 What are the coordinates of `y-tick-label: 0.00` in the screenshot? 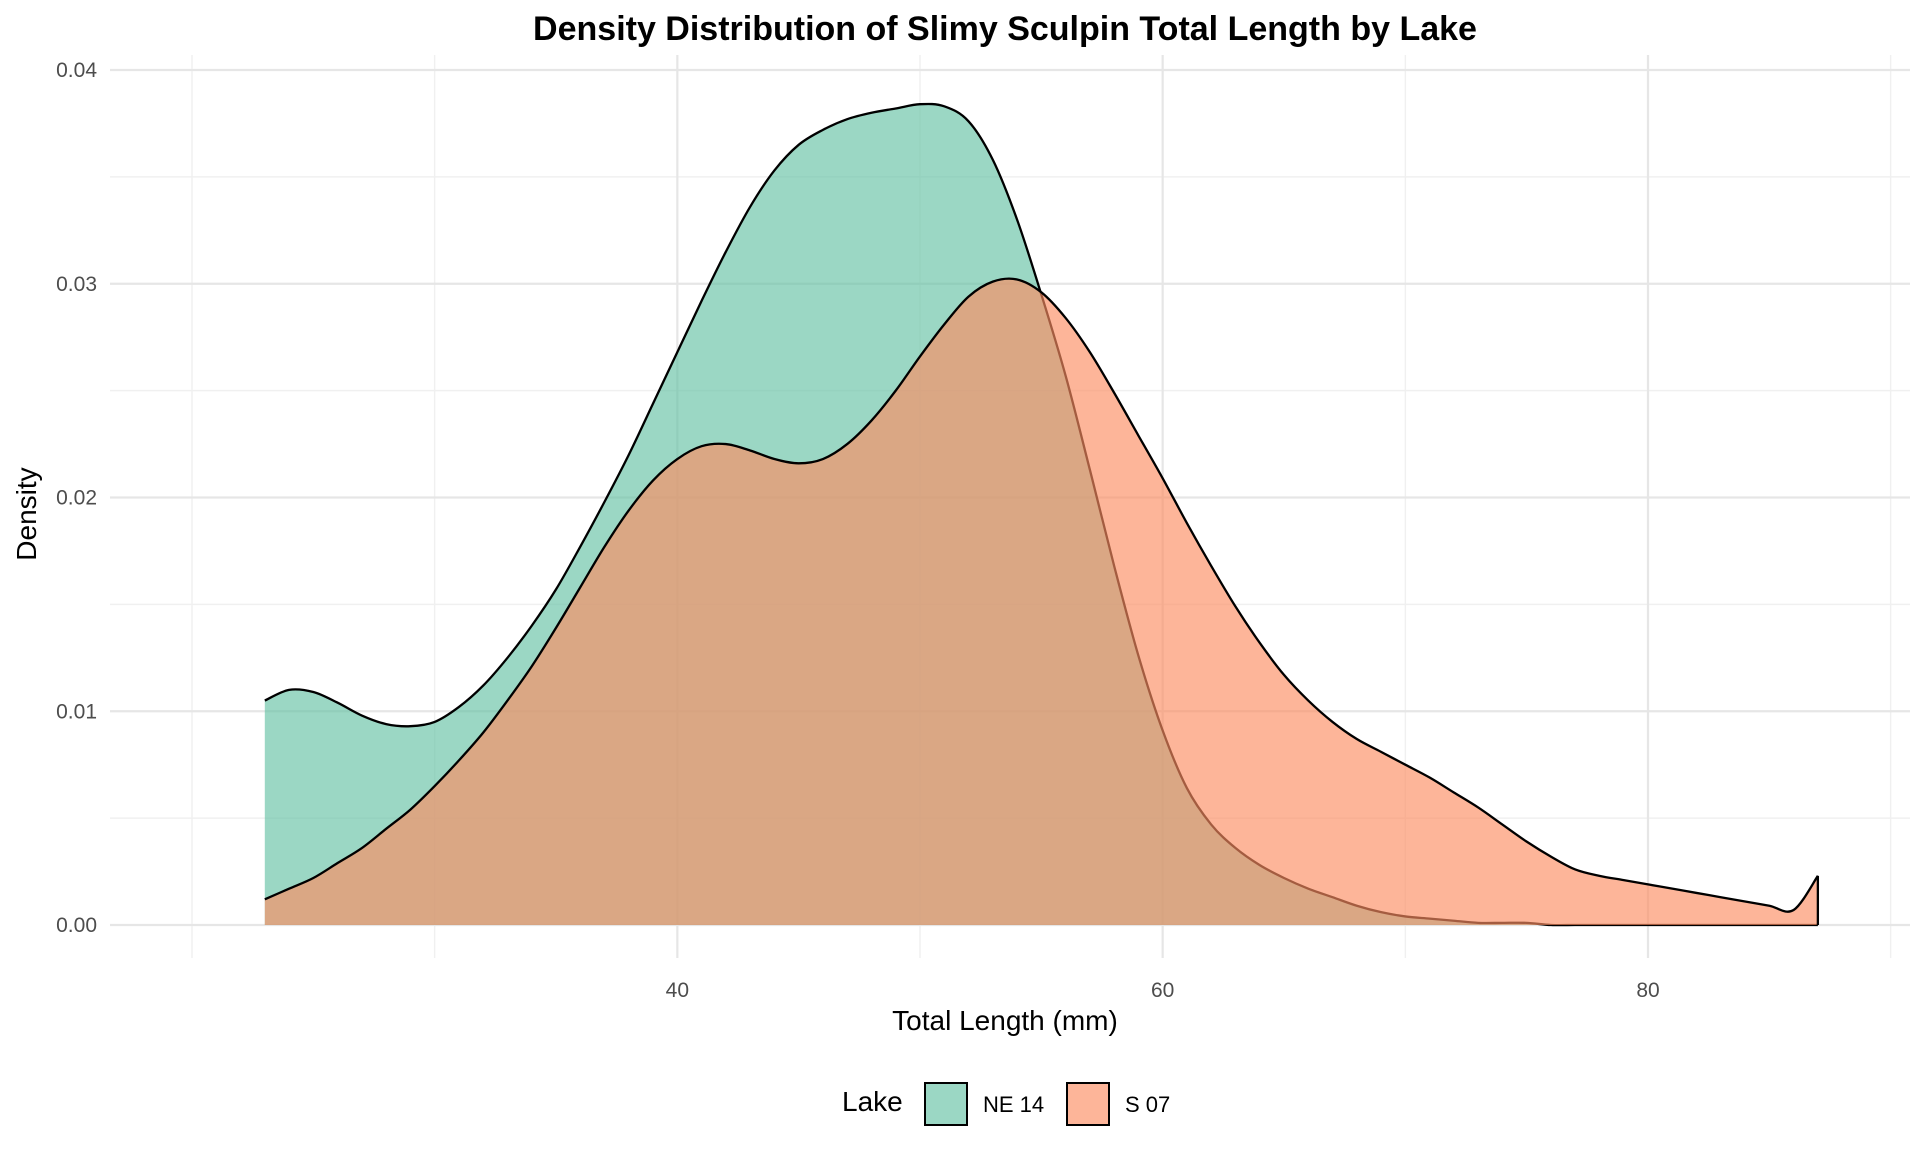 It's located at (76, 925).